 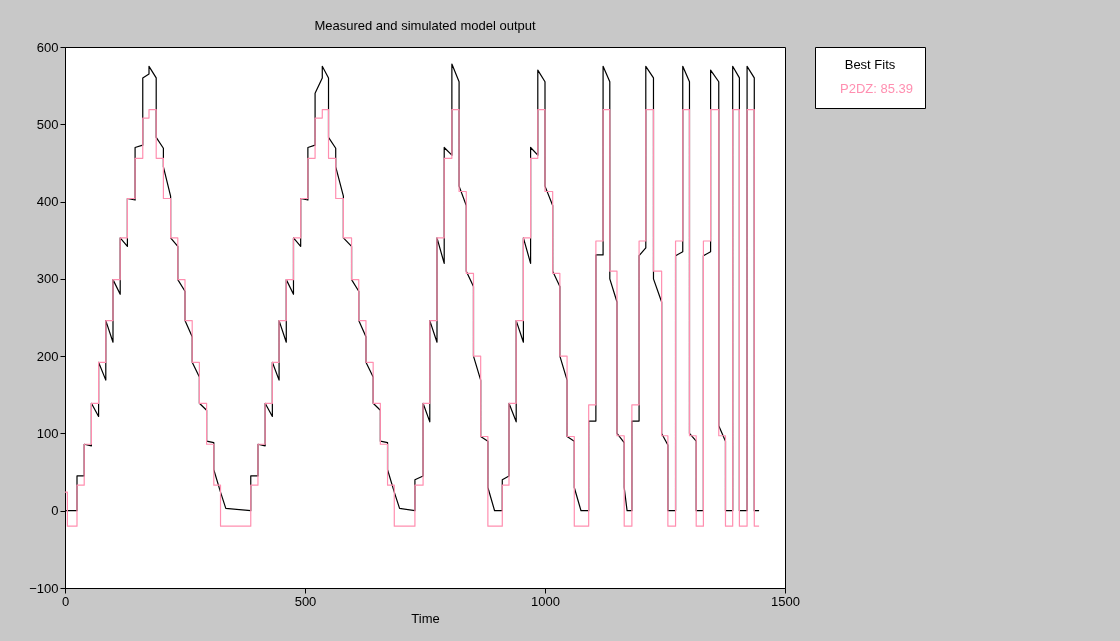 What do you see at coordinates (47, 279) in the screenshot?
I see `y-tick-label: 300` at bounding box center [47, 279].